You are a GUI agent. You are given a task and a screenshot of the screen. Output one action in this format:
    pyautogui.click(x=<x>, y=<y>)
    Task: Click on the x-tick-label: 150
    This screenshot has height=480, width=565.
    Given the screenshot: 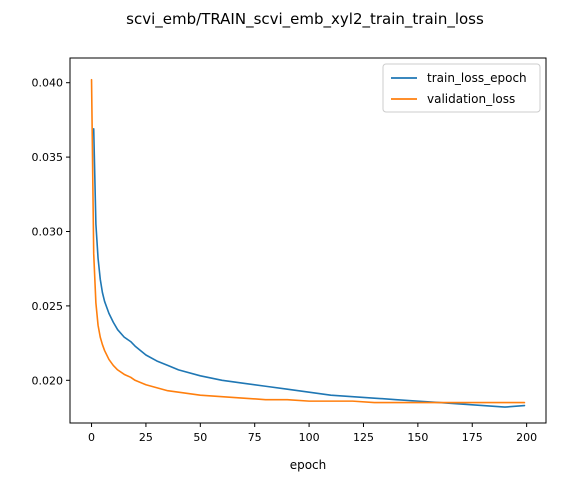 What is the action you would take?
    pyautogui.click(x=417, y=437)
    